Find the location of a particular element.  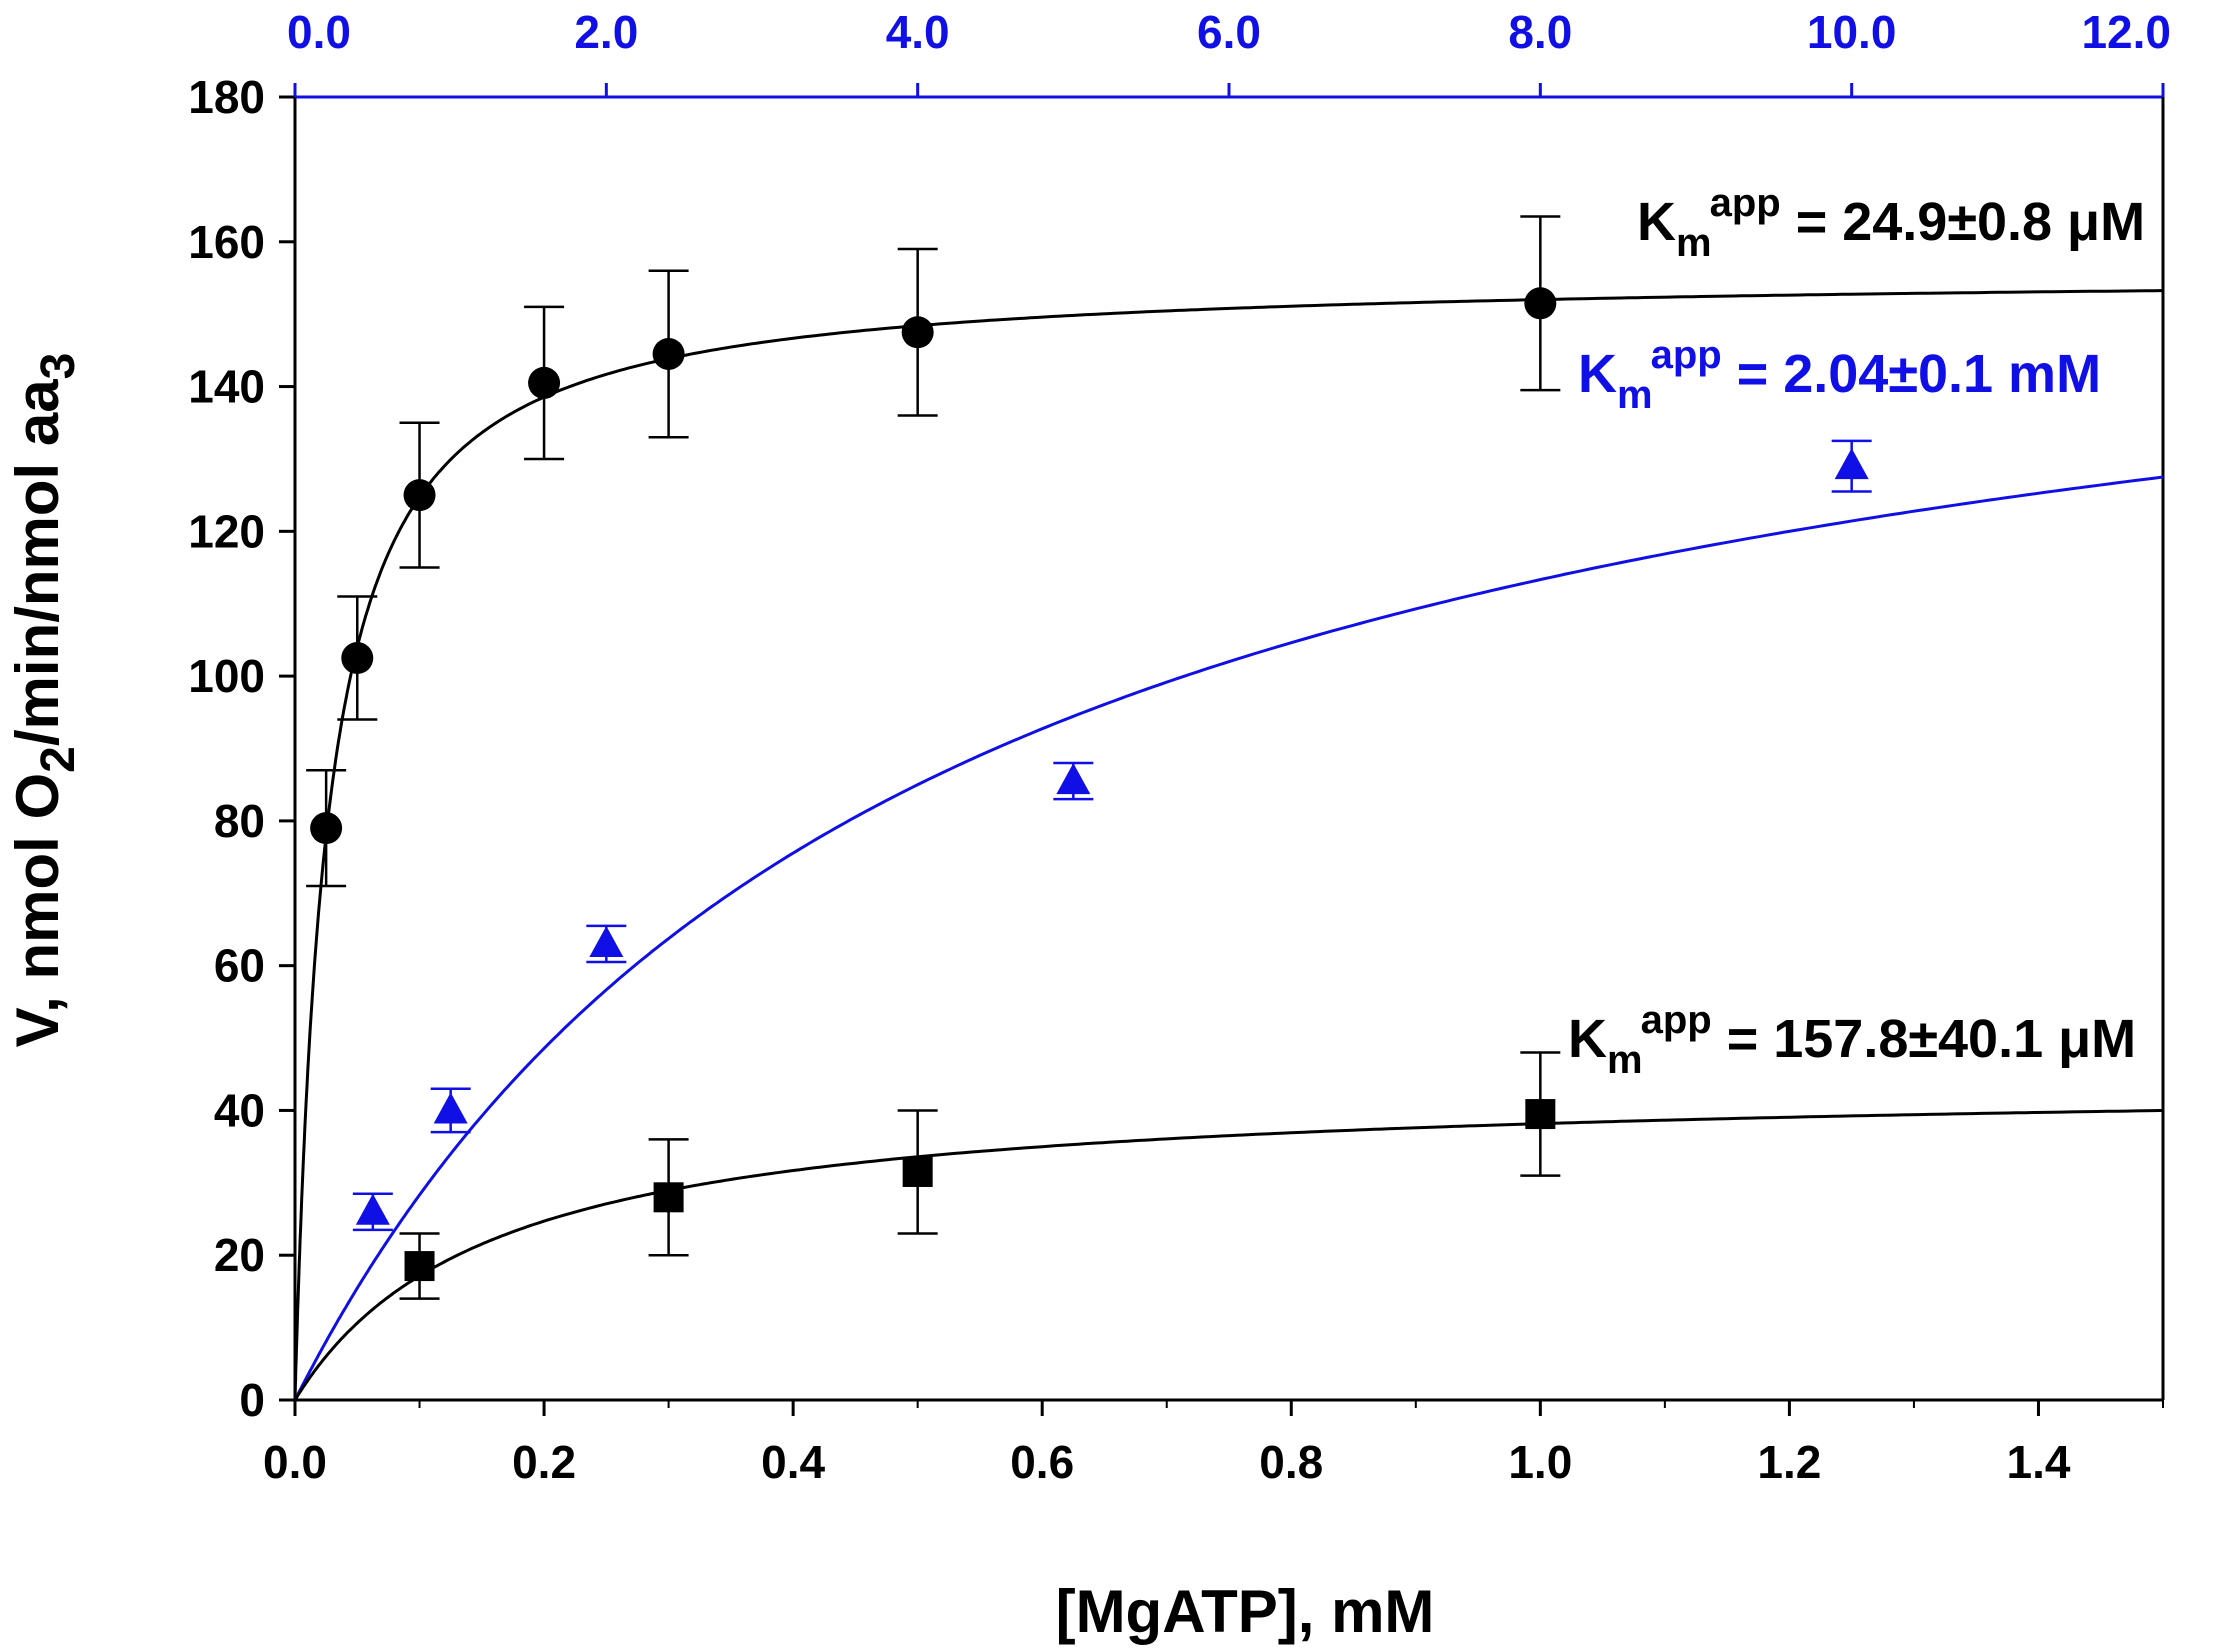

y-tick-label: 20 is located at coordinates (239, 1255).